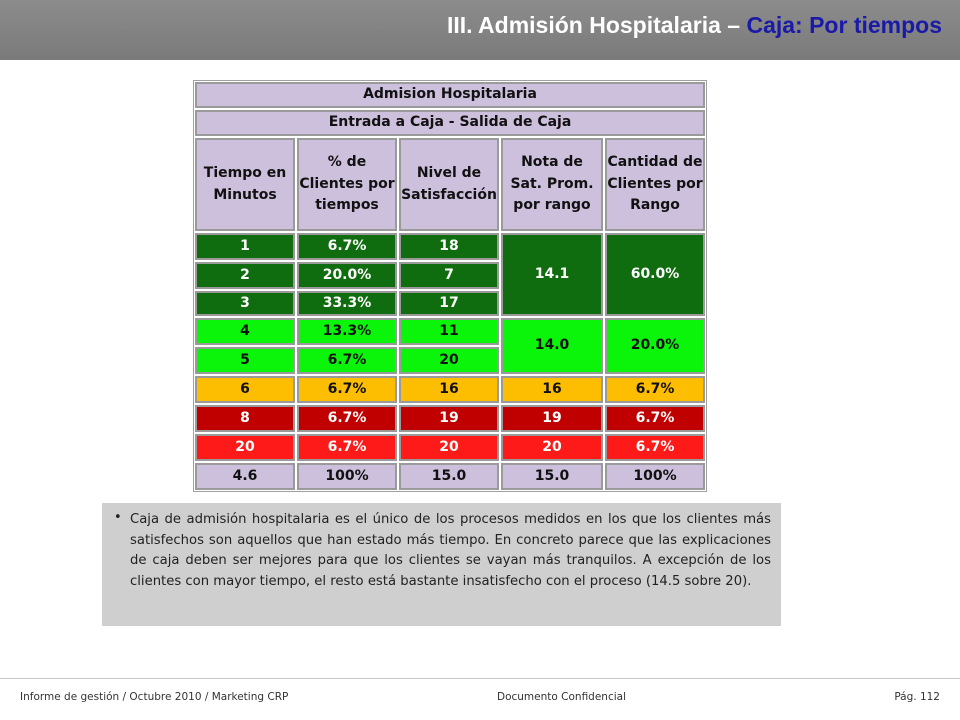  I want to click on footer-divider, so click(480, 678).